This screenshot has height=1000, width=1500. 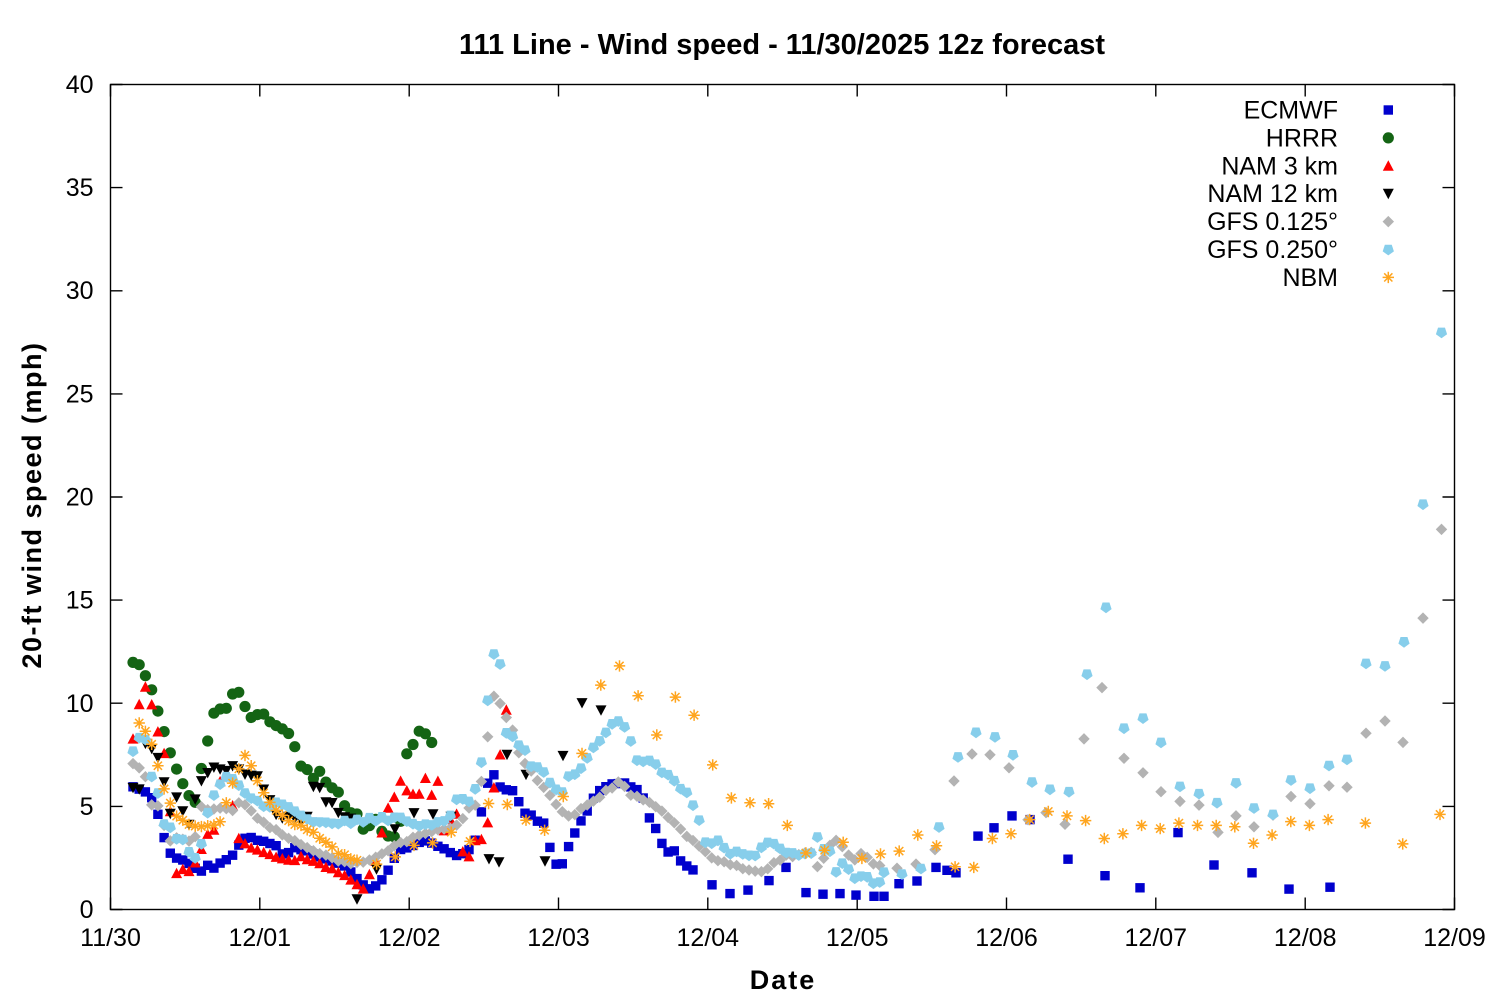 I want to click on svg-text: 12/01, so click(x=260, y=938).